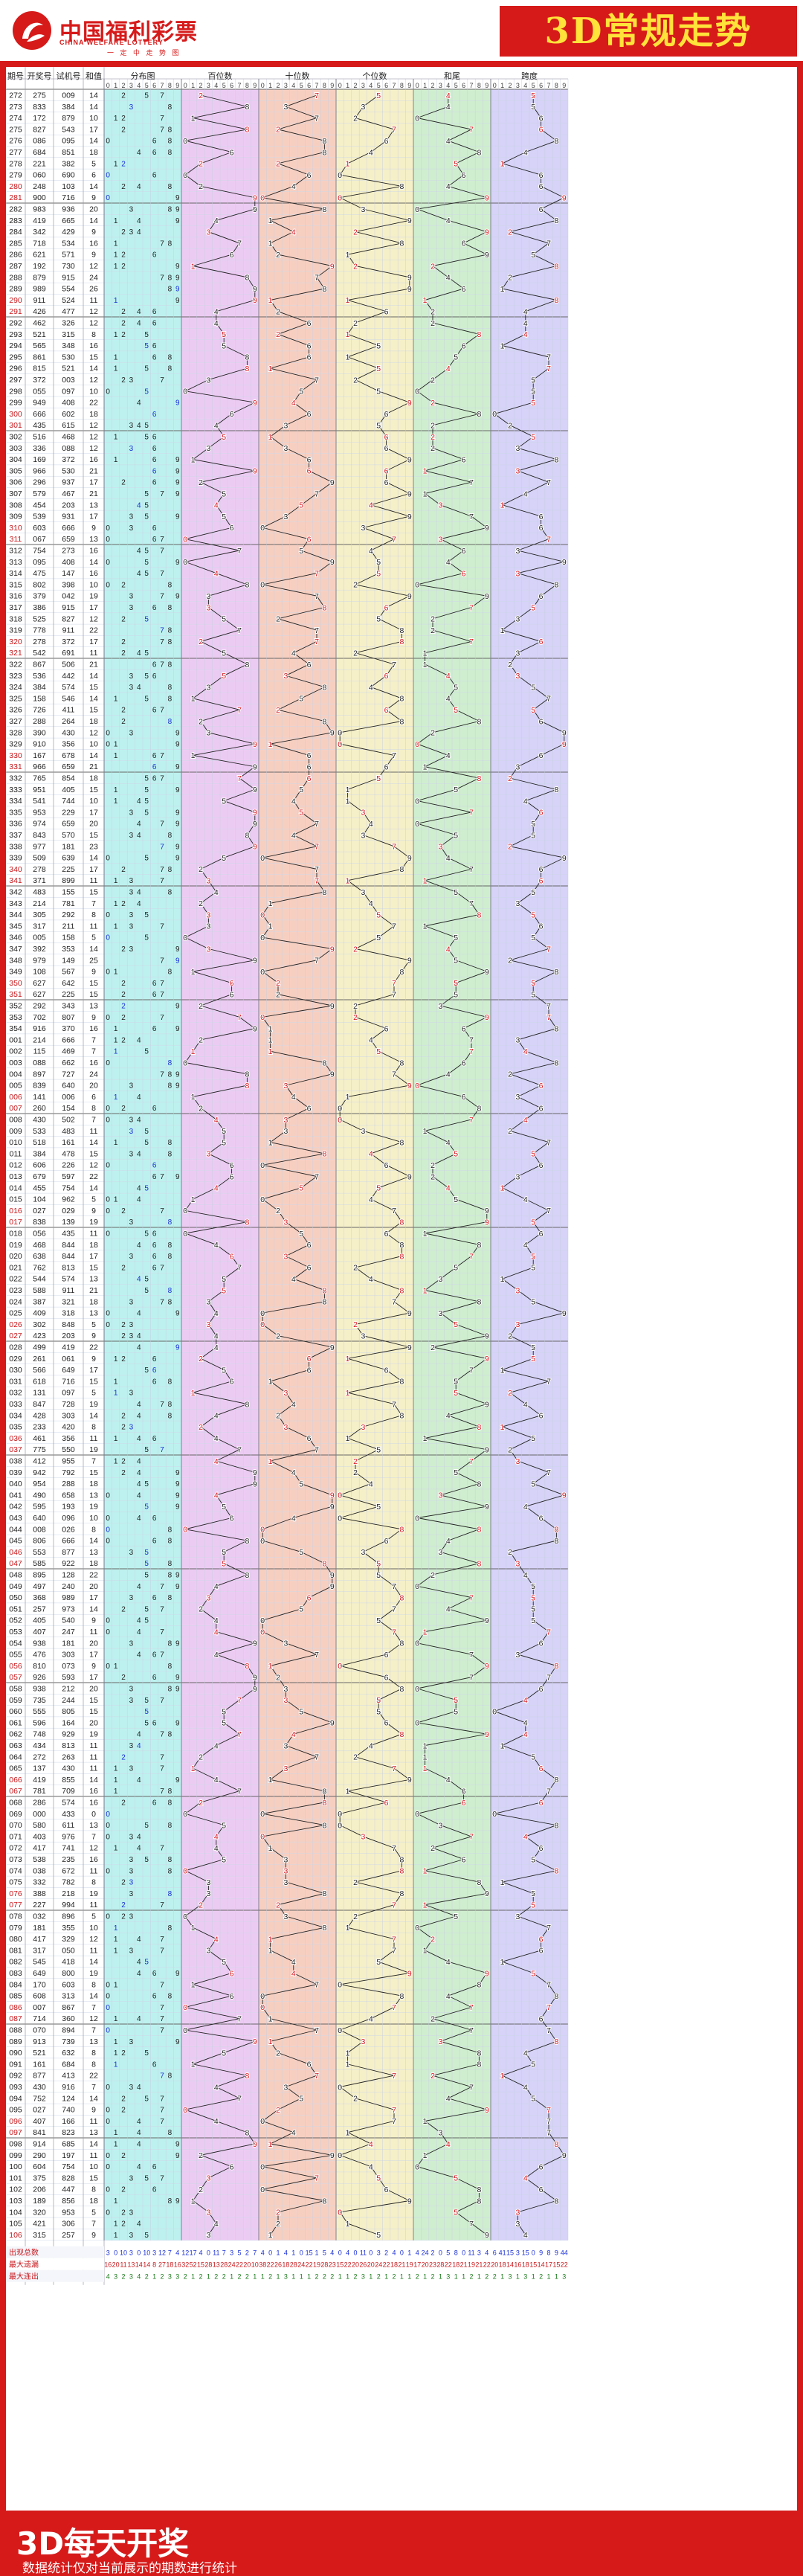 The height and width of the screenshot is (2576, 803). Describe the element at coordinates (486, 85) in the screenshot. I see `digit-header: 9` at that location.